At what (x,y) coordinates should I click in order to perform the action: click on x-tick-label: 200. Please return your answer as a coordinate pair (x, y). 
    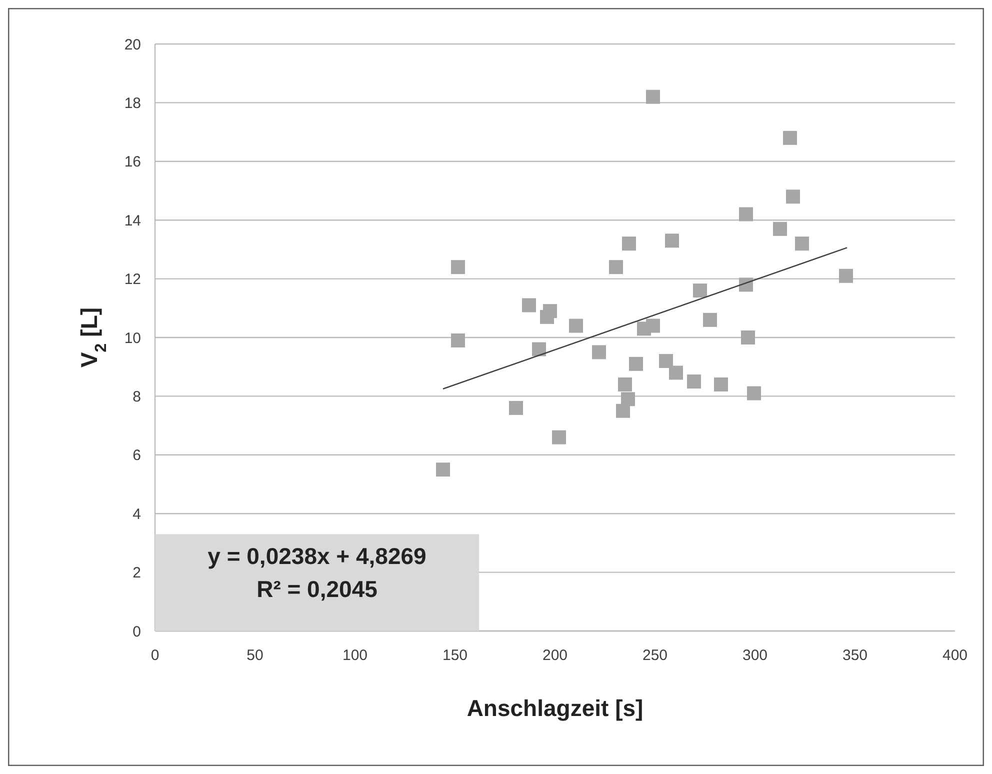
    Looking at the image, I should click on (555, 655).